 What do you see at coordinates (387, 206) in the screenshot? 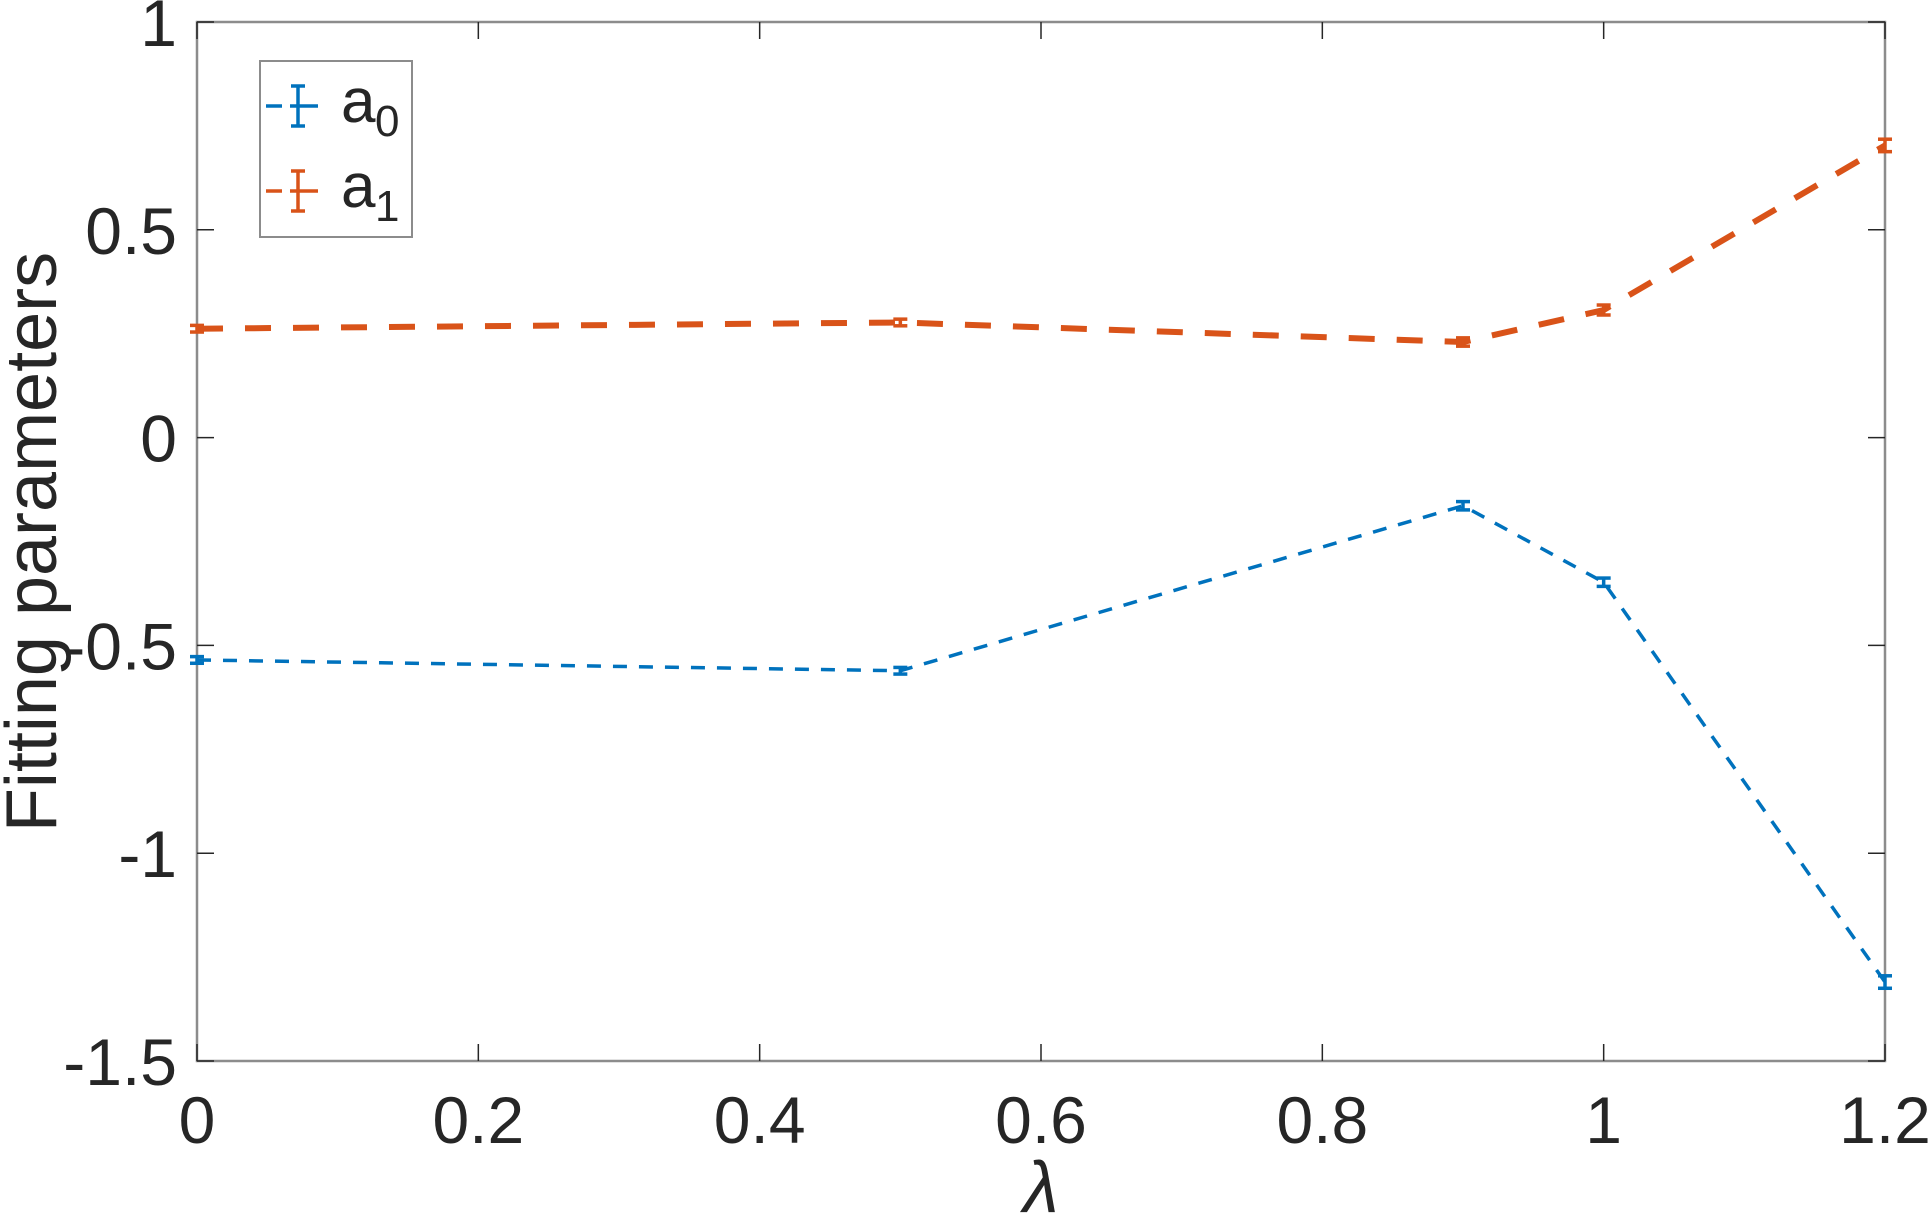
I see `legend-label-subscript: 1` at bounding box center [387, 206].